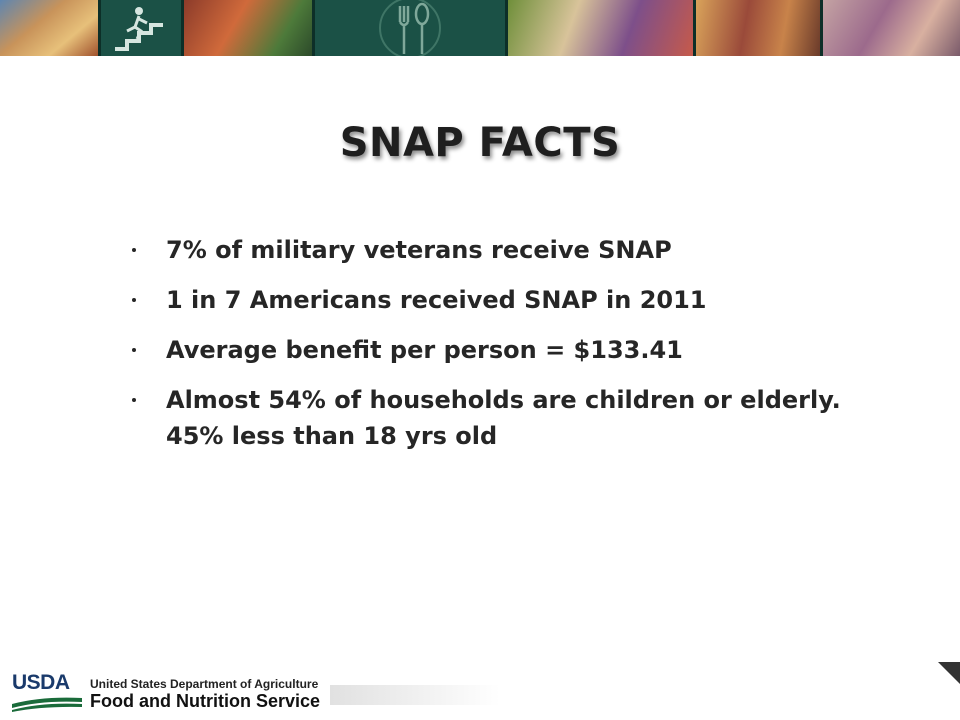 The height and width of the screenshot is (720, 960). I want to click on bullet-item: 7% of military veterans receive SNAP, so click(490, 250).